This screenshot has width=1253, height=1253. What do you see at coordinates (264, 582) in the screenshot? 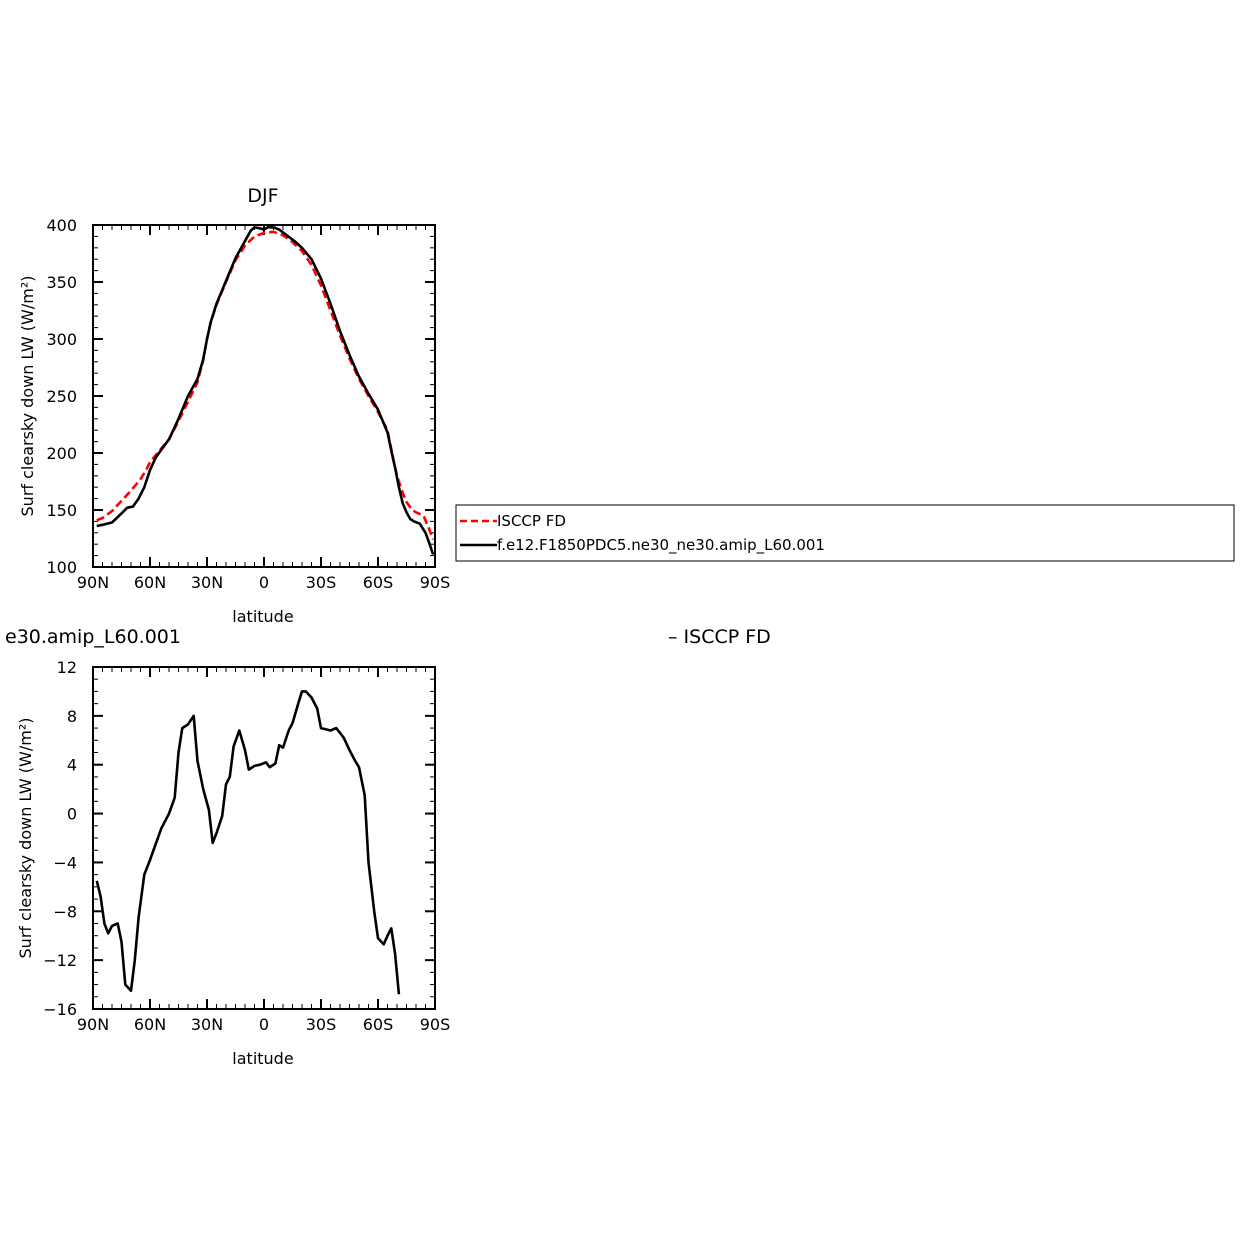
I see `top-x-tick-label: 0` at bounding box center [264, 582].